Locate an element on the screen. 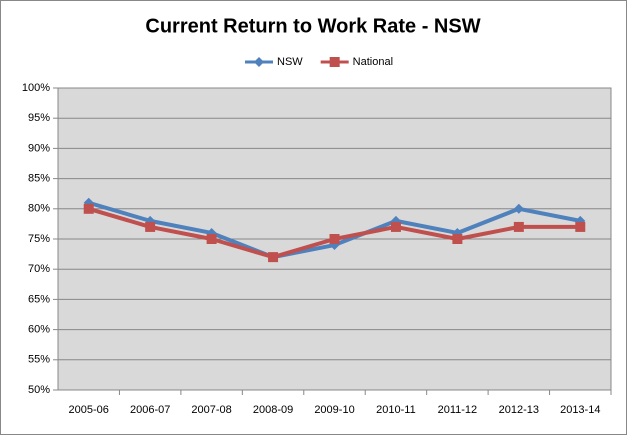 This screenshot has width=627, height=435. legend-label: NSW is located at coordinates (290, 62).